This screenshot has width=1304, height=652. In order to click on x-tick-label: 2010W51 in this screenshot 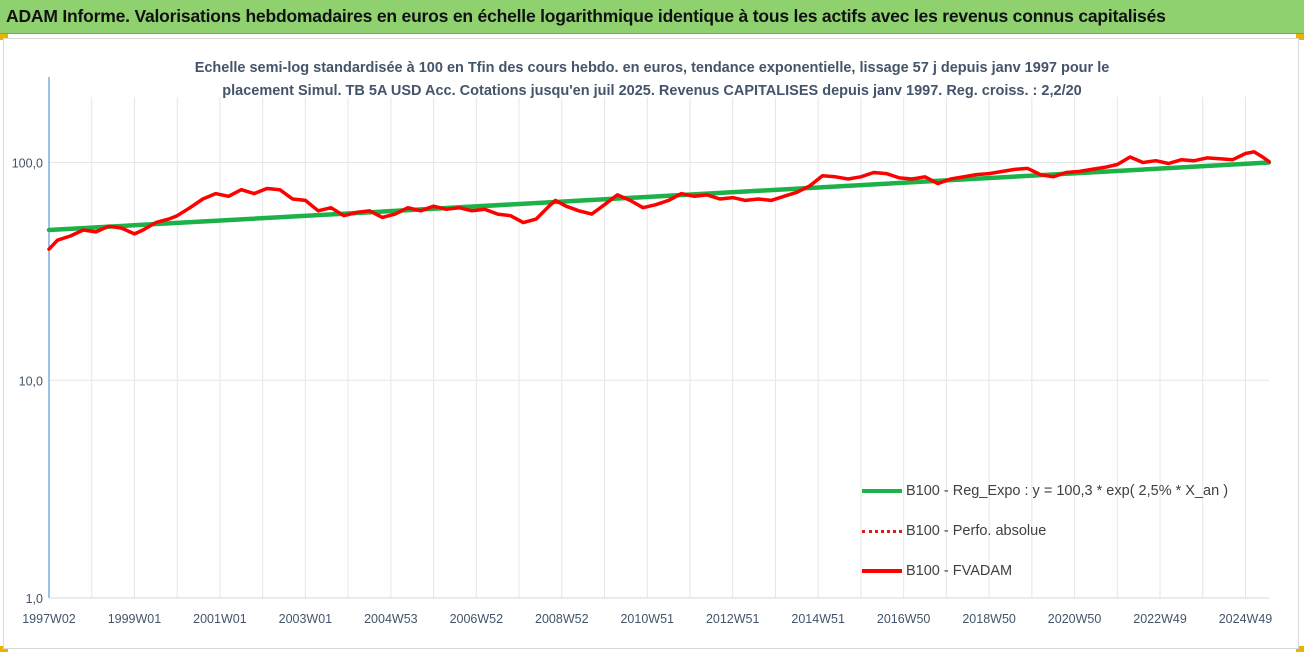, I will do `click(647, 619)`.